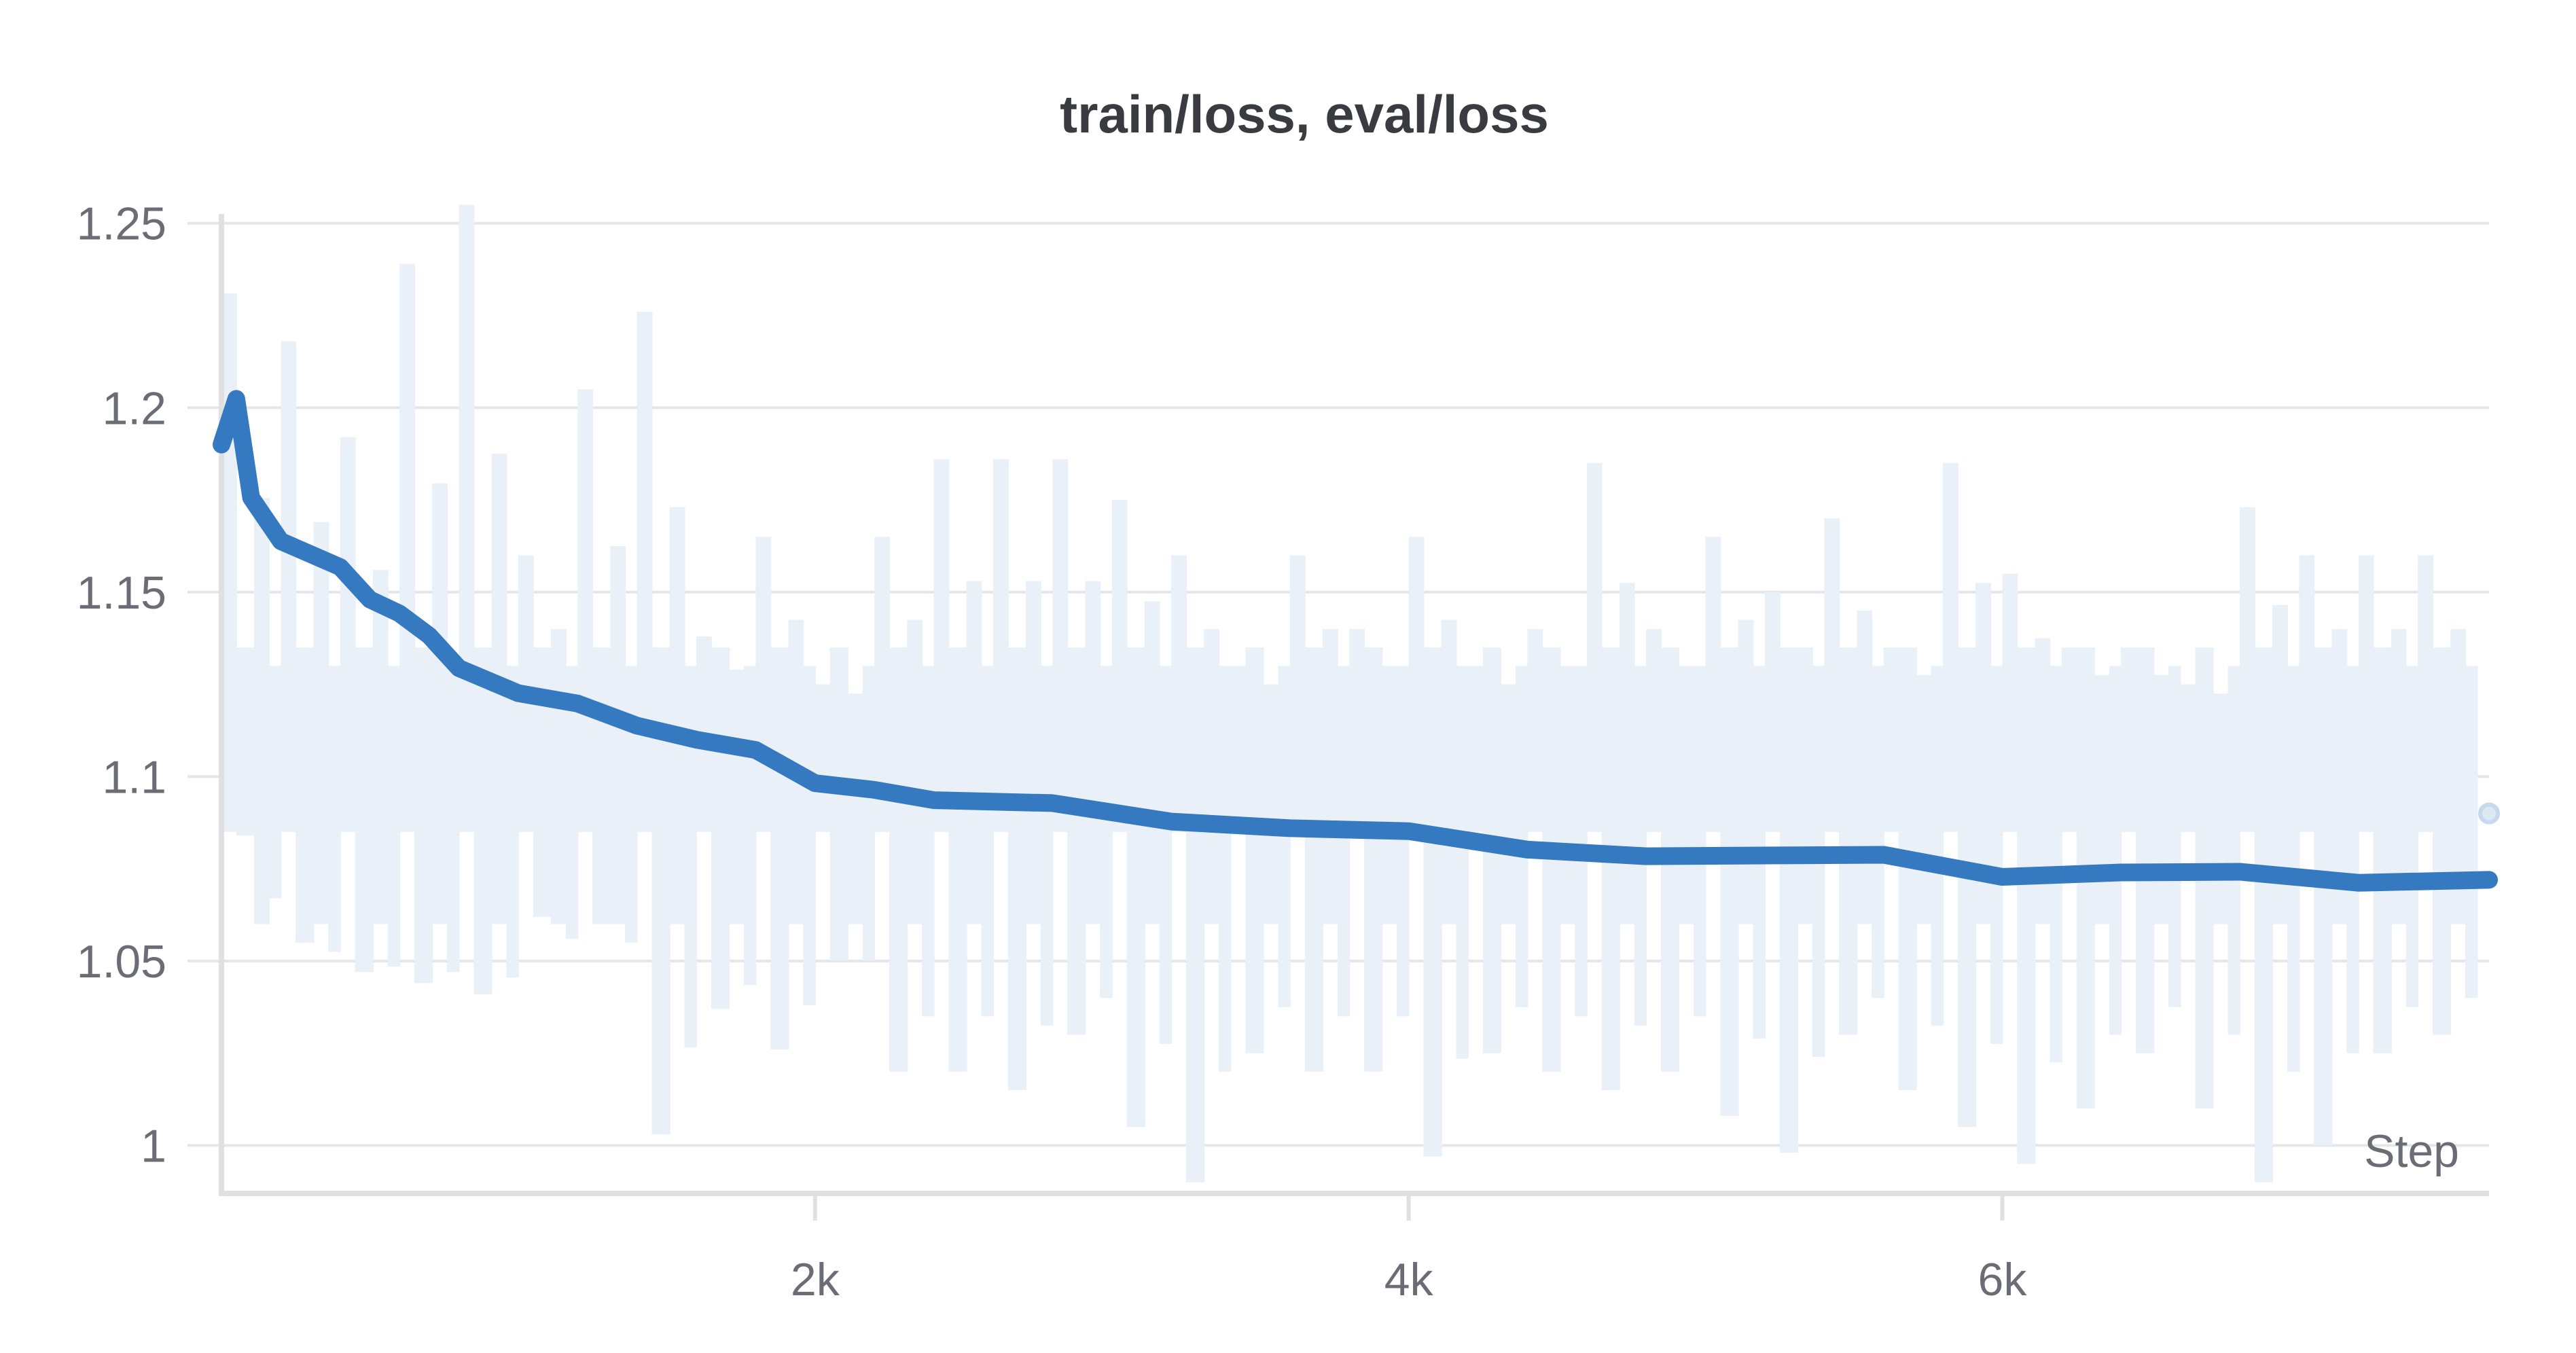  I want to click on chart-title: train/loss, eval/loss, so click(1304, 114).